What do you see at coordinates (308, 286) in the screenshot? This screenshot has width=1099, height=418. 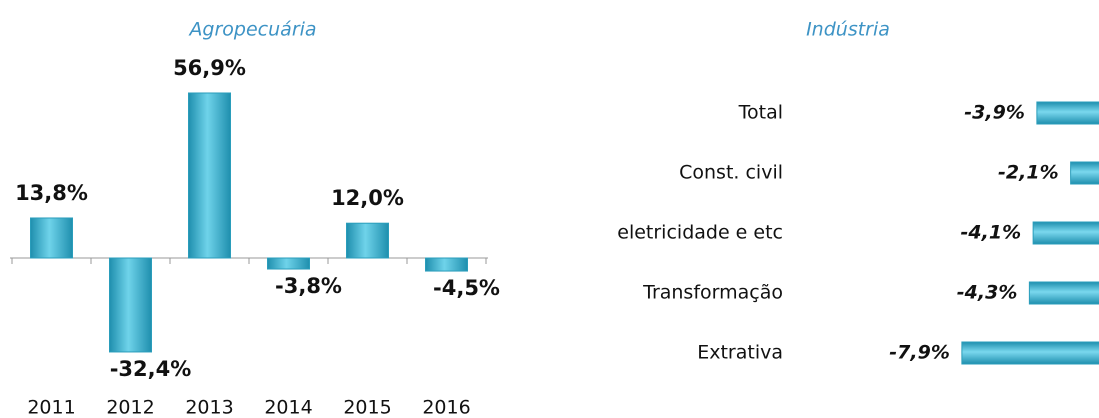 I see `value-label: -3,8%` at bounding box center [308, 286].